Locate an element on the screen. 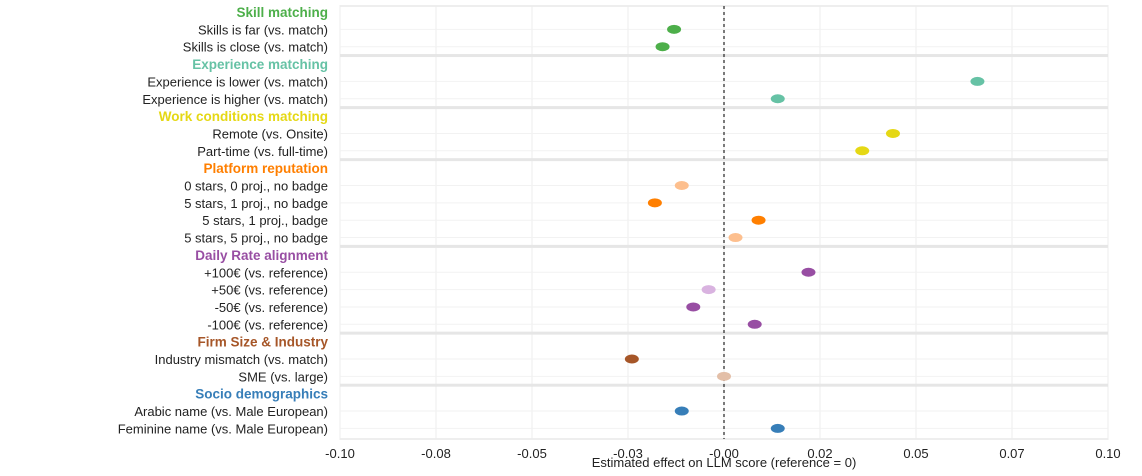  x-tick-label: 0.07 is located at coordinates (1011, 453).